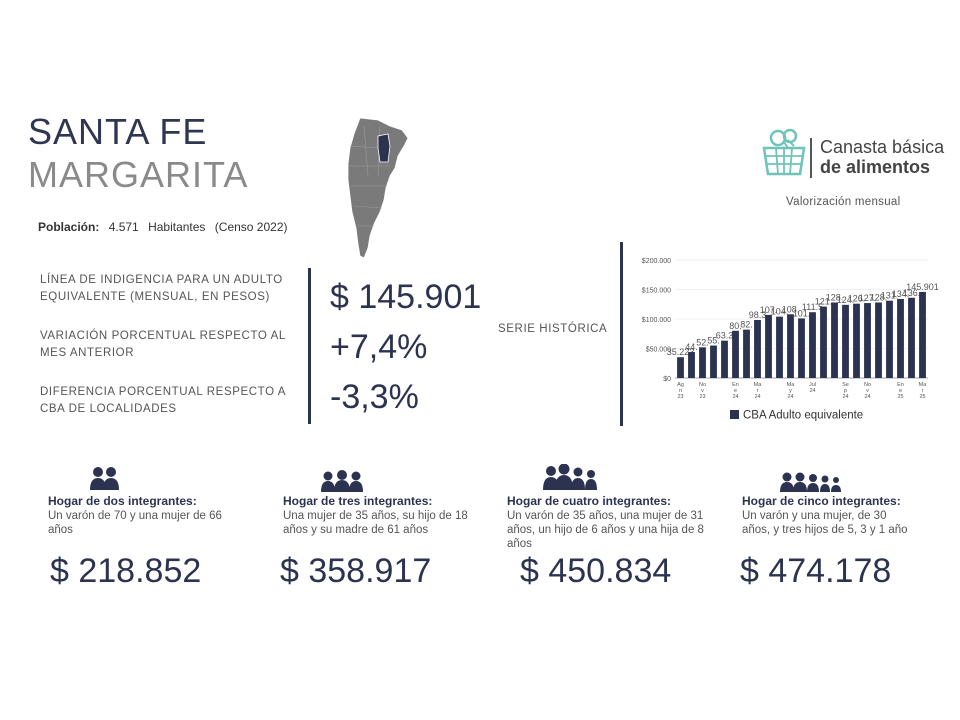 The width and height of the screenshot is (960, 720). What do you see at coordinates (868, 298) in the screenshot?
I see `data-label: 127.` at bounding box center [868, 298].